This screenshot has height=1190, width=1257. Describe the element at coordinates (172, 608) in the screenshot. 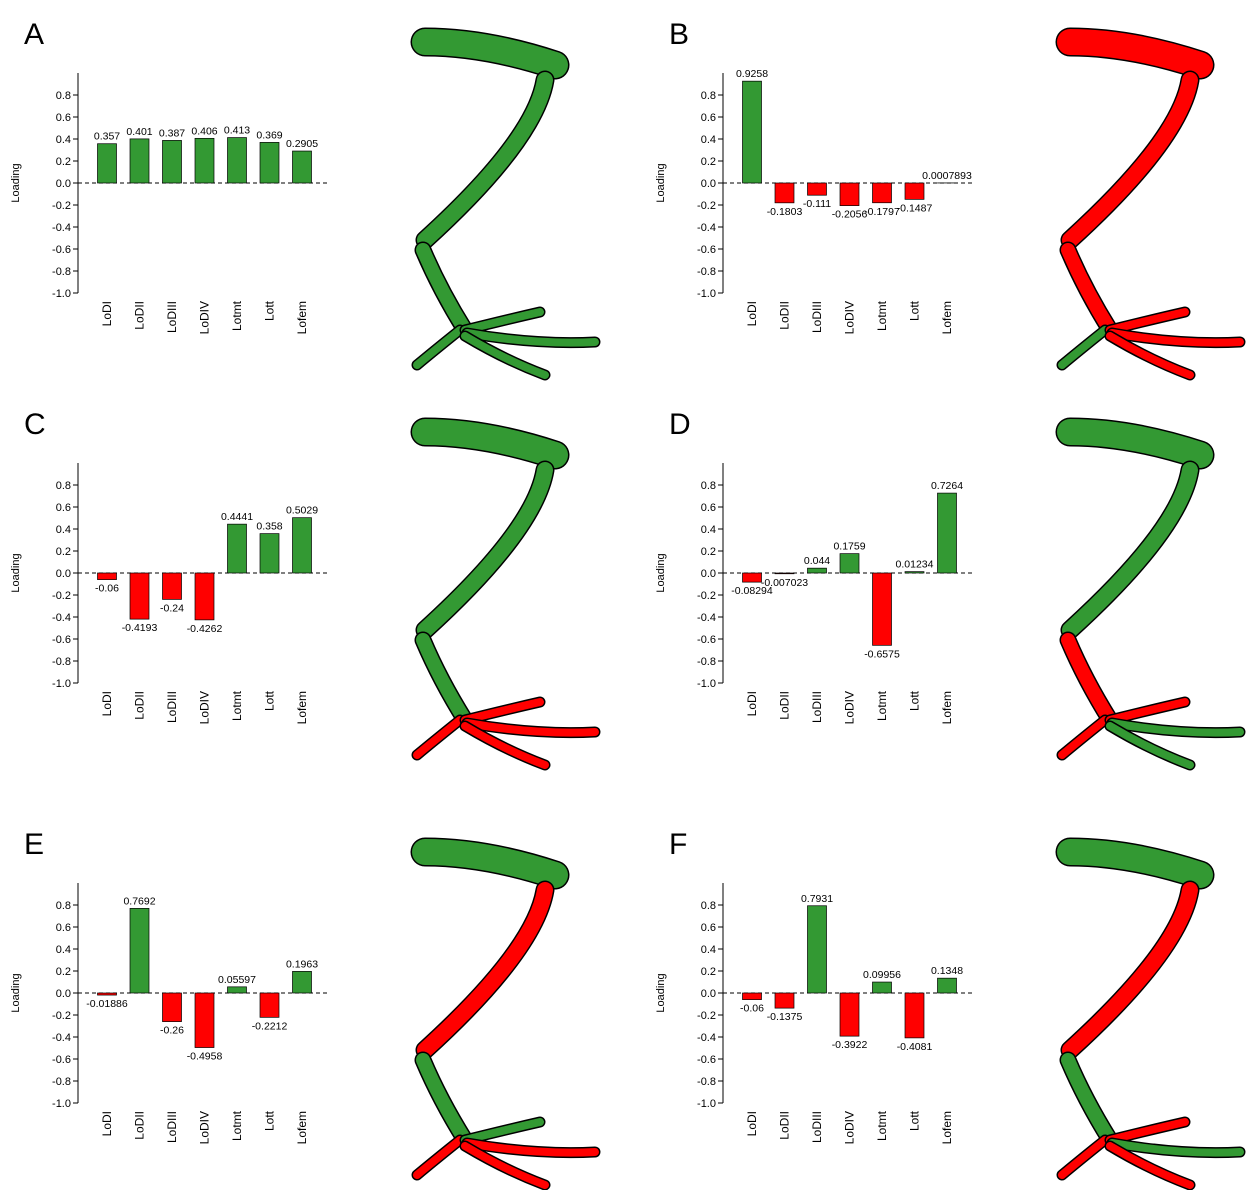

I see `value-label: -0.24` at that location.